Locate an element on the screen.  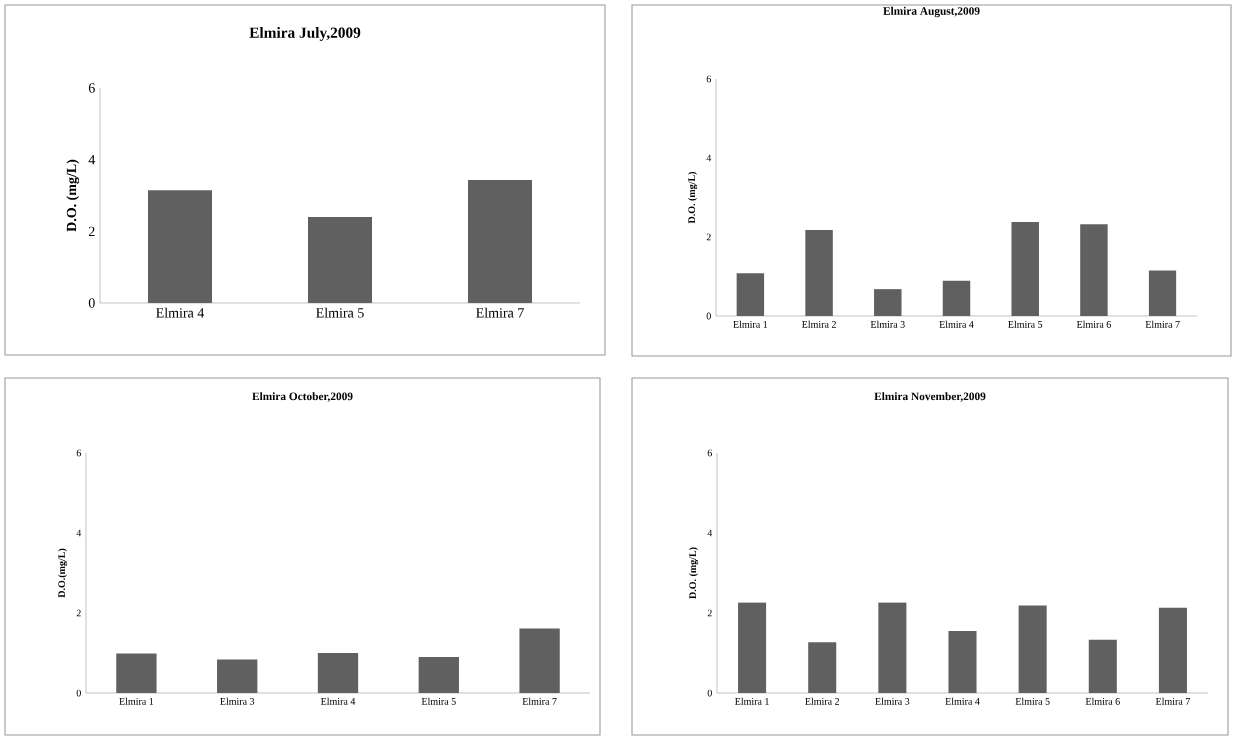
chart-title: Elmira August,2009 is located at coordinates (931, 12).